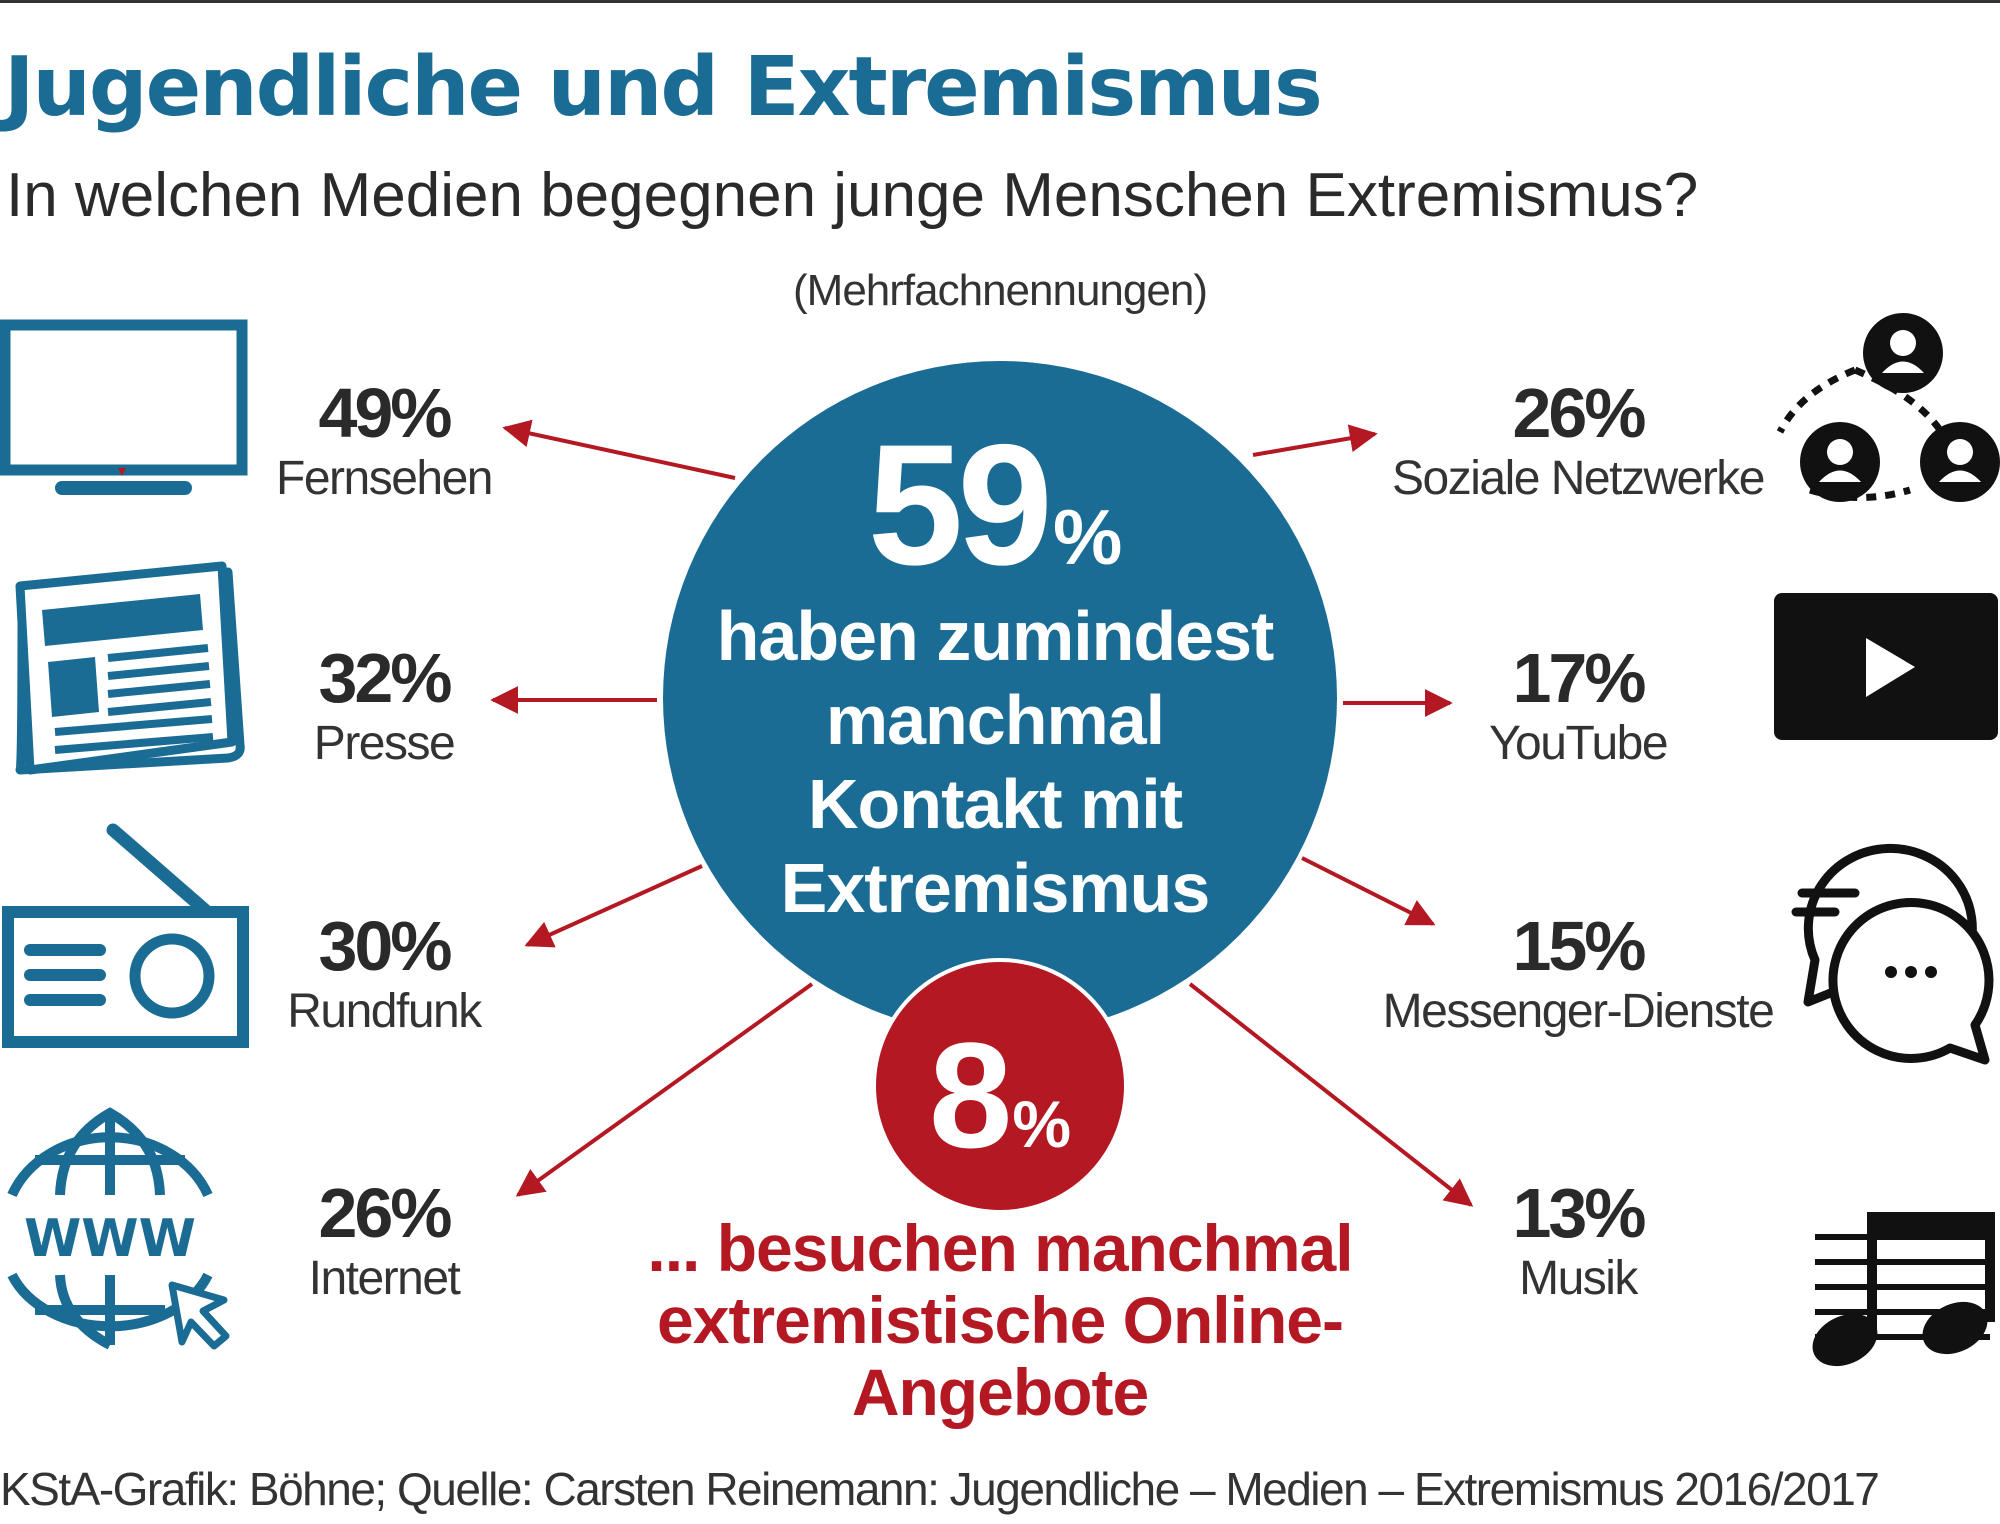 The image size is (2000, 1524). I want to click on category-presse: 32% Presse, so click(384, 706).